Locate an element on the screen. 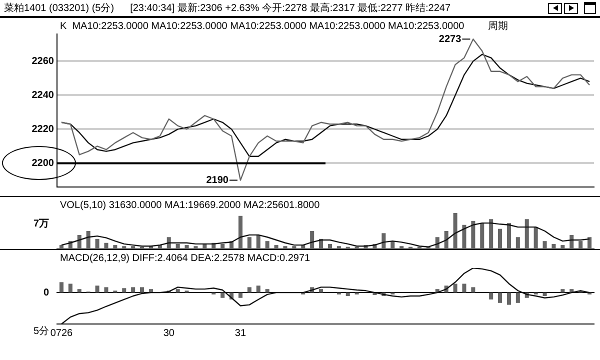 The height and width of the screenshot is (360, 600). x-tick-label: 31 is located at coordinates (240, 333).